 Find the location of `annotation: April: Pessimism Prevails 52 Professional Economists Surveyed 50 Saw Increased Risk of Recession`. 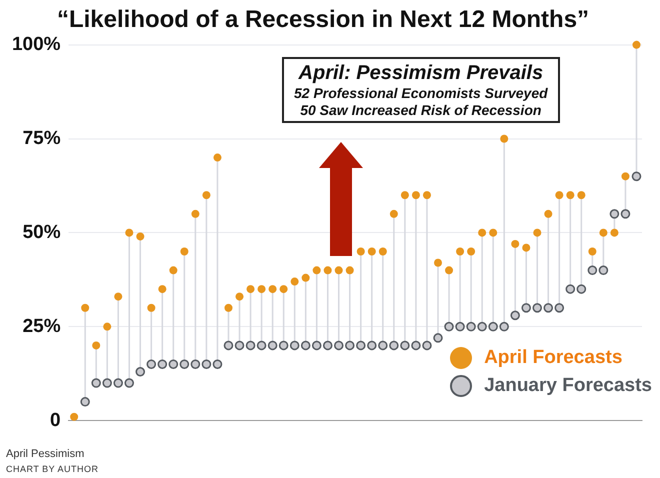

annotation: April: Pessimism Prevails 52 Professional Economists Surveyed 50 Saw Increased Risk of Recession is located at coordinates (421, 90).